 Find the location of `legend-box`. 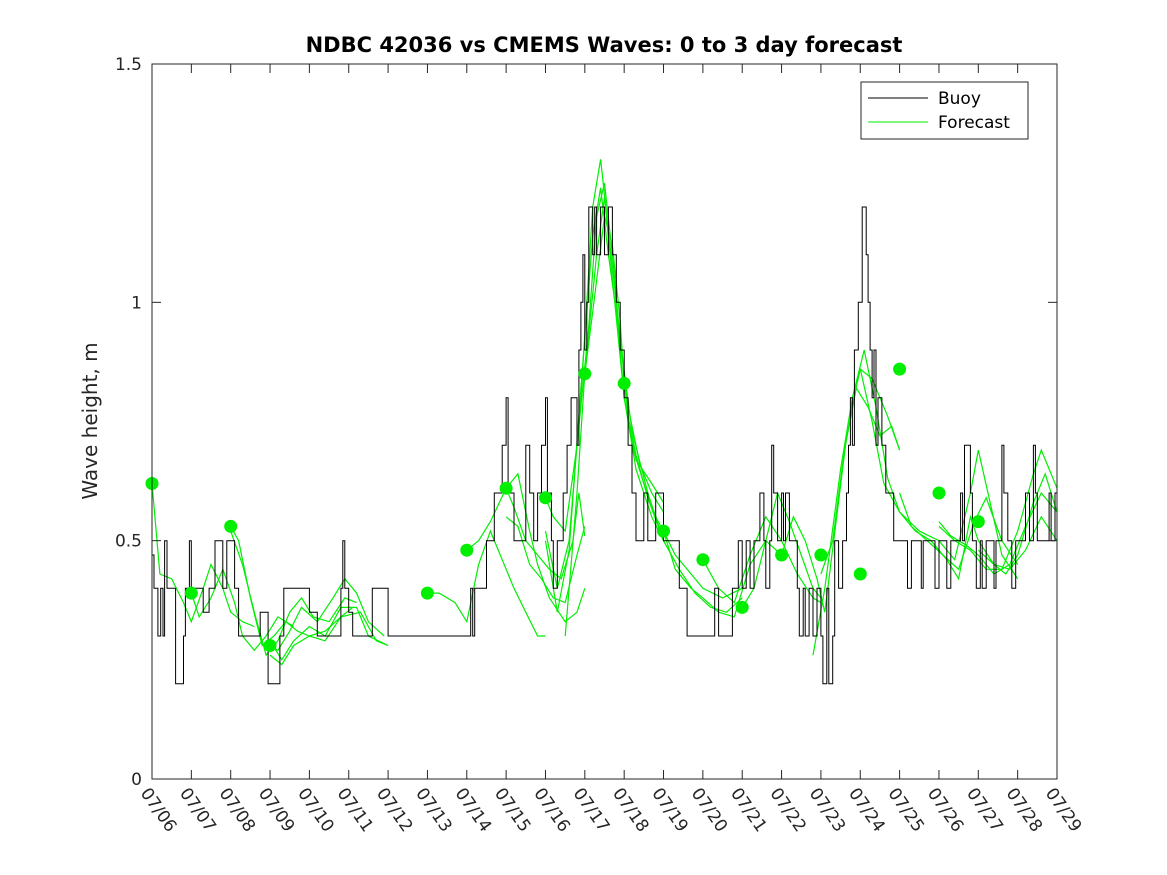

legend-box is located at coordinates (944, 110).